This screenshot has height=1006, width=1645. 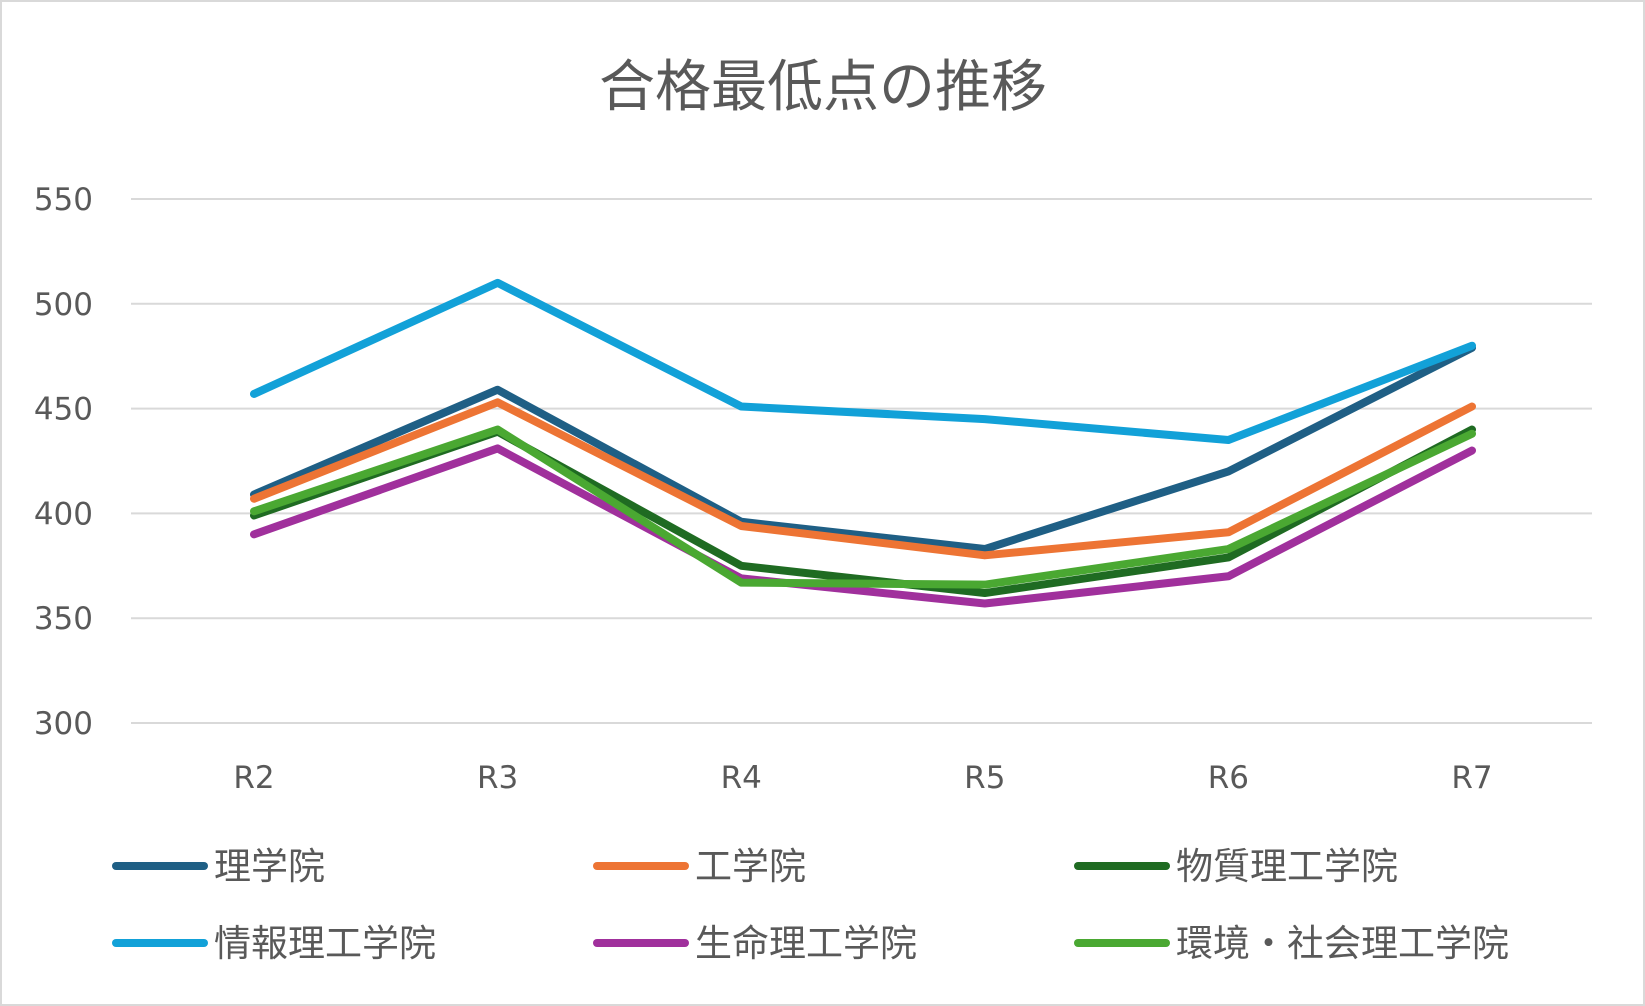 What do you see at coordinates (806, 943) in the screenshot?
I see `legend-label: 生命理工学院` at bounding box center [806, 943].